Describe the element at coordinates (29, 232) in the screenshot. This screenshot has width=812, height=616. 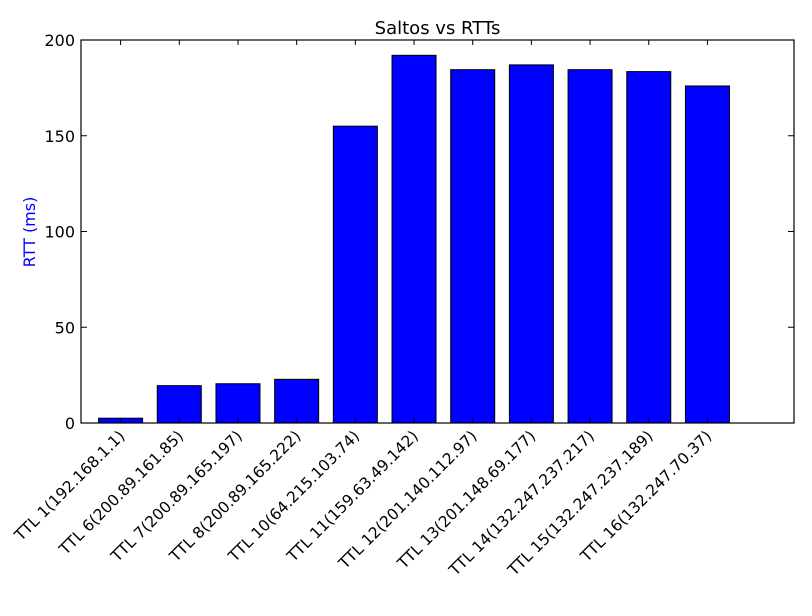
I see `y-axis-label: RTT (ms)` at that location.